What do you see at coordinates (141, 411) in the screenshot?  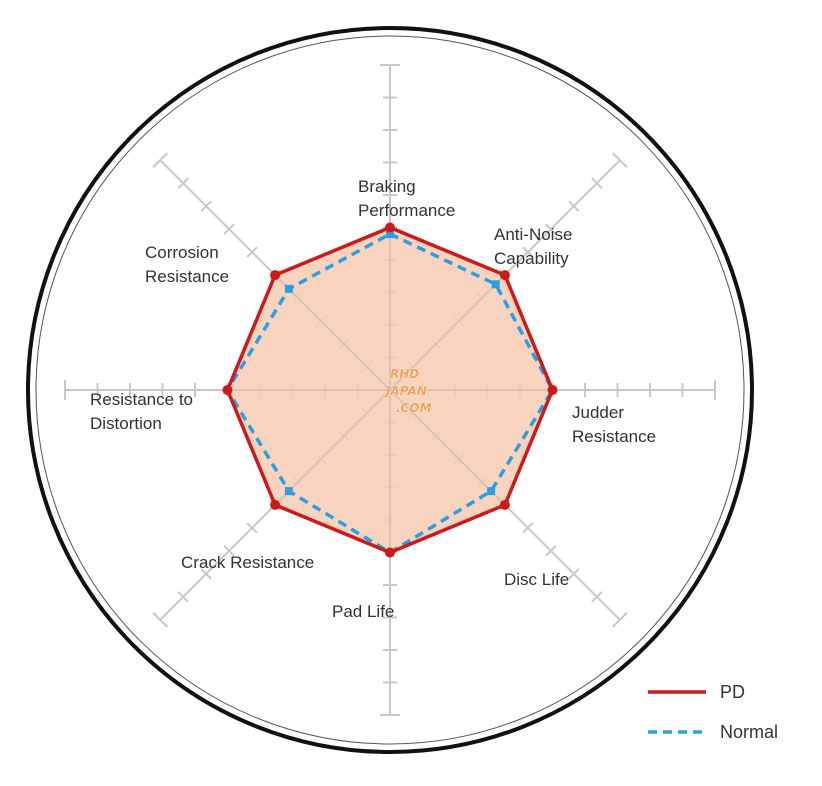 I see `axis-label-6: Resistance to Distortion` at bounding box center [141, 411].